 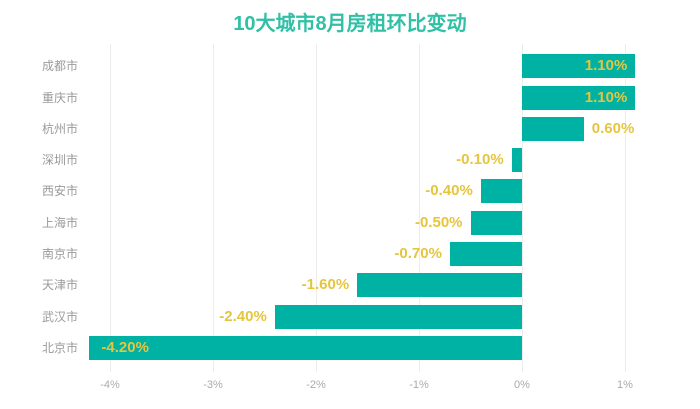 I want to click on bar-深圳市, so click(x=516, y=160).